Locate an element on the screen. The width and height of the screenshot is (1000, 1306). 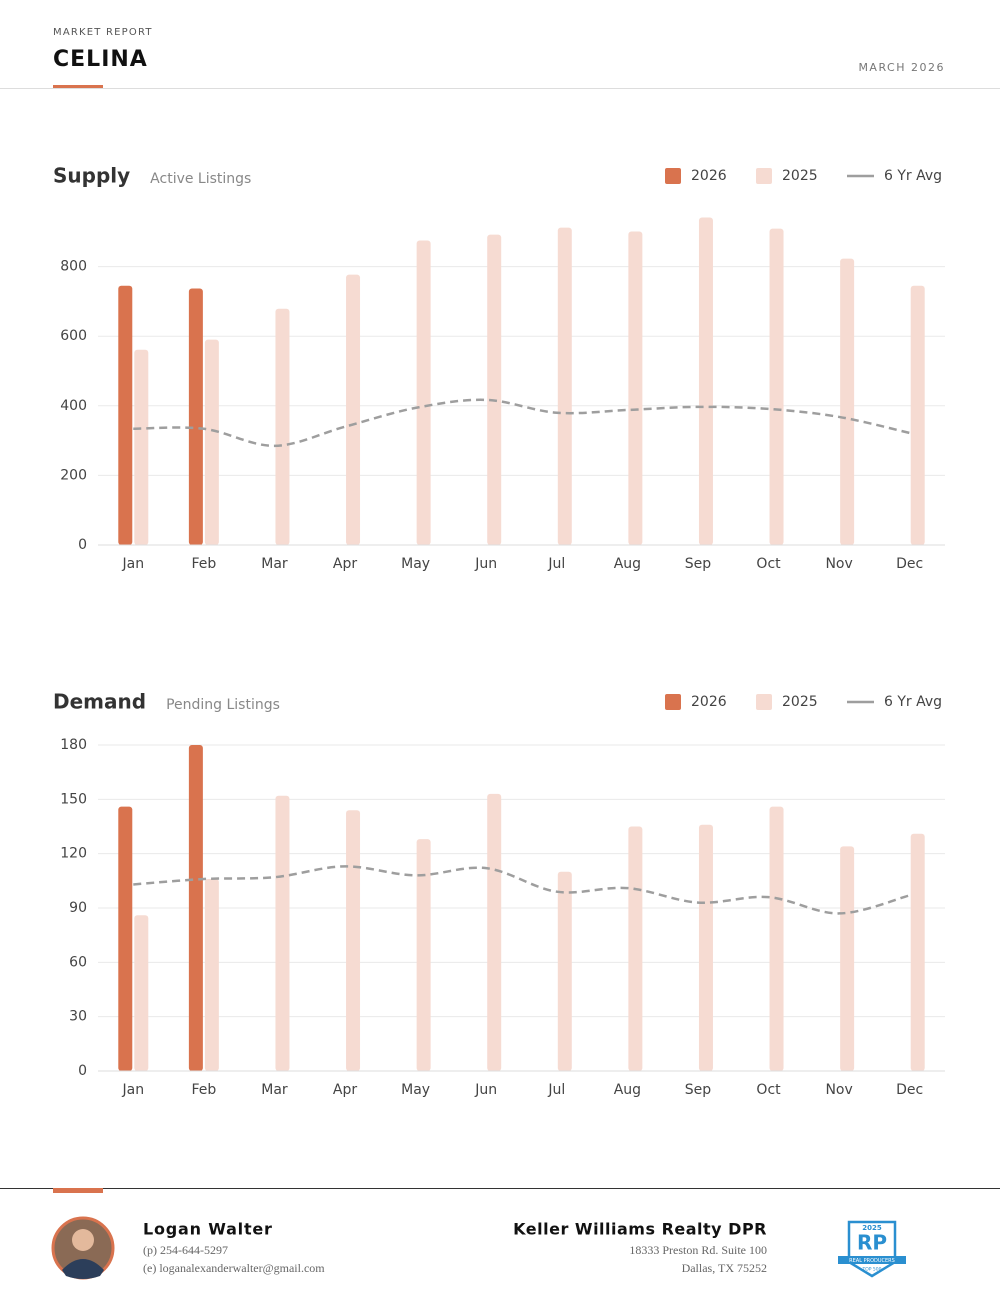
y-tick-label: 120 is located at coordinates (73, 854).